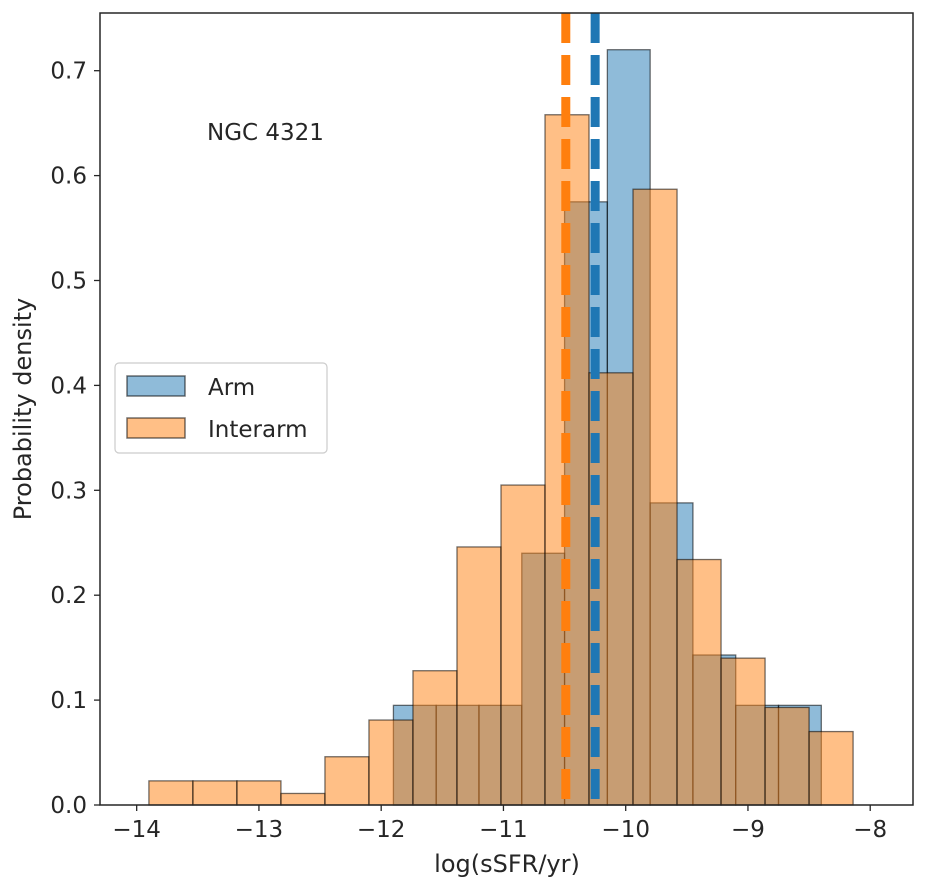 The width and height of the screenshot is (926, 892). Describe the element at coordinates (23, 409) in the screenshot. I see `y-axis-label: Probability density` at that location.